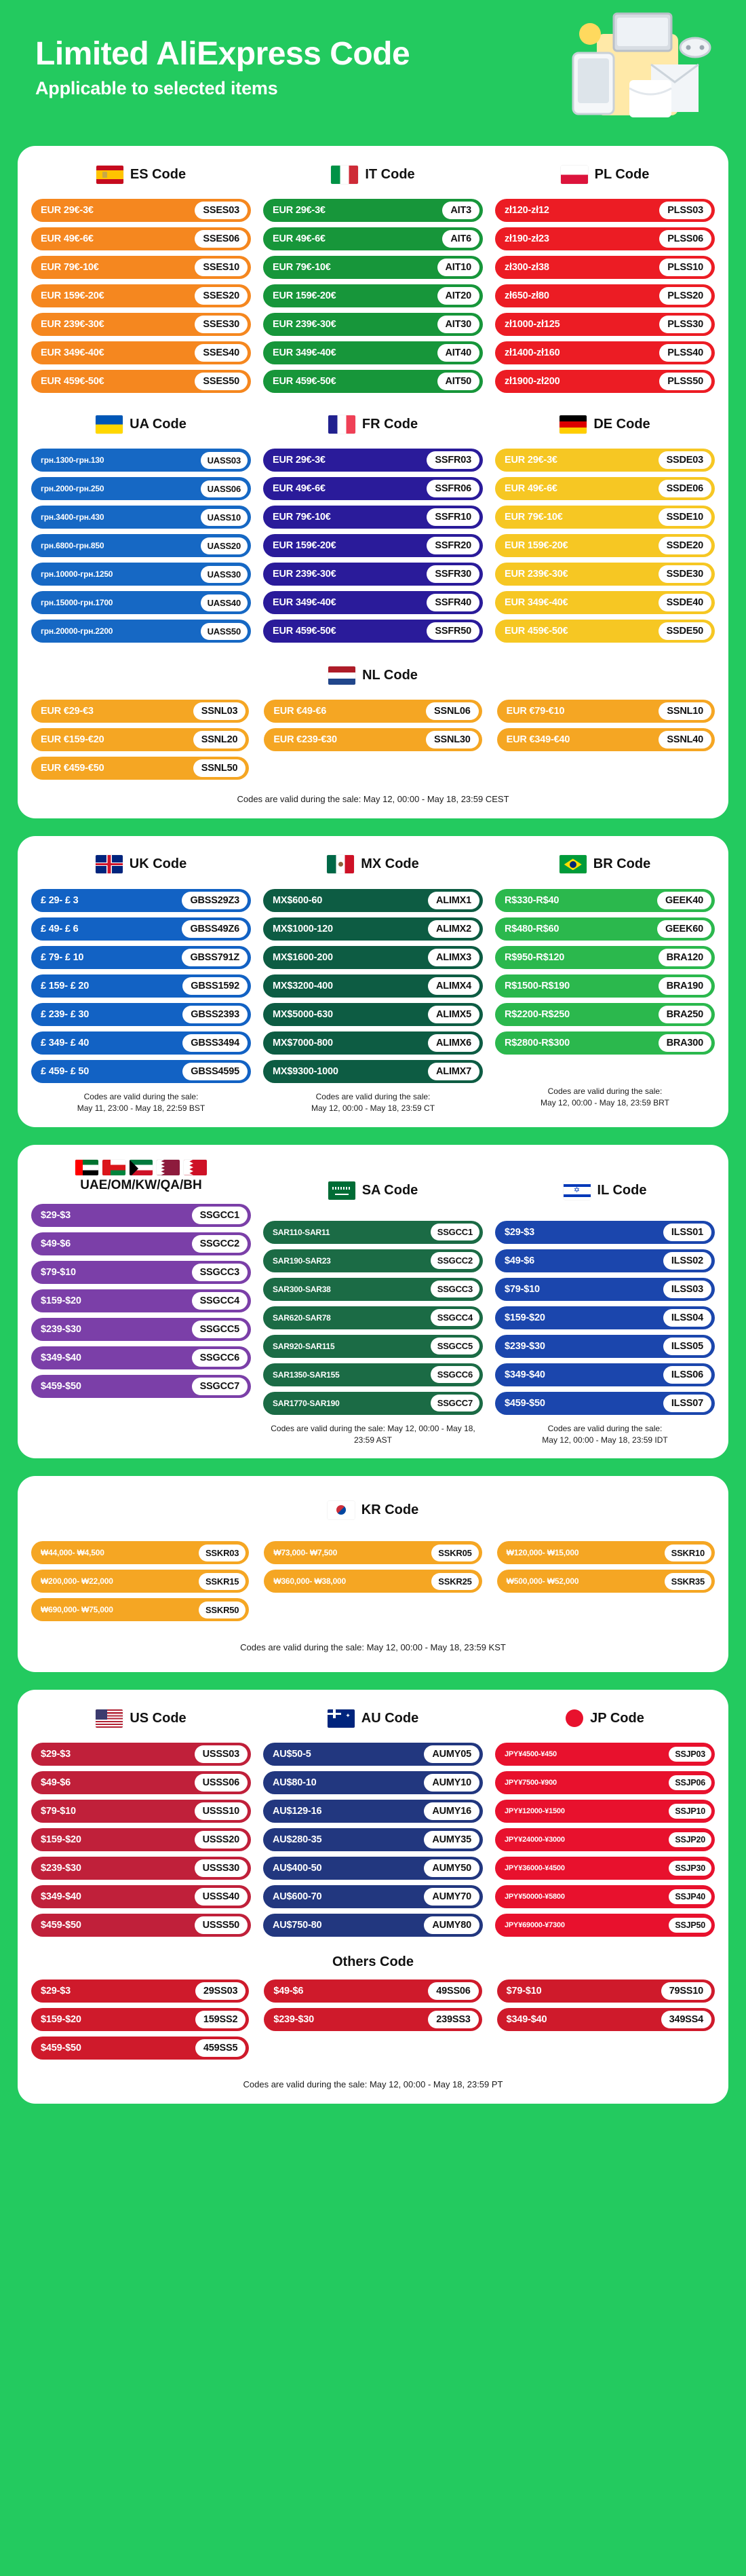 The image size is (746, 2576). What do you see at coordinates (215, 957) in the screenshot?
I see `code-value: GBSS791Z` at bounding box center [215, 957].